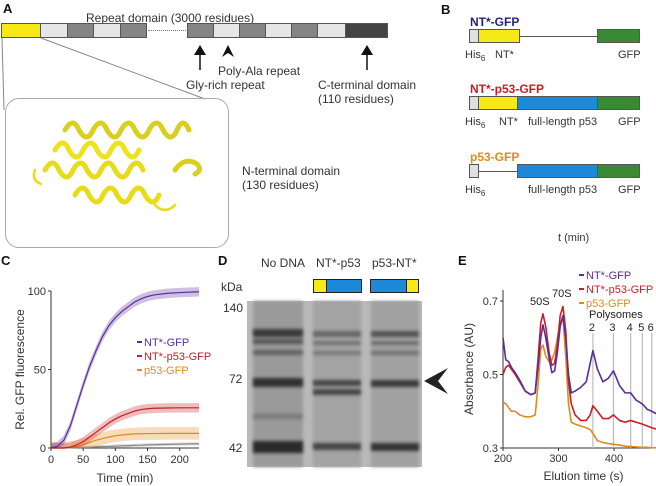 This screenshot has width=656, height=486. Describe the element at coordinates (232, 287) in the screenshot. I see `kda-label: kDa` at that location.